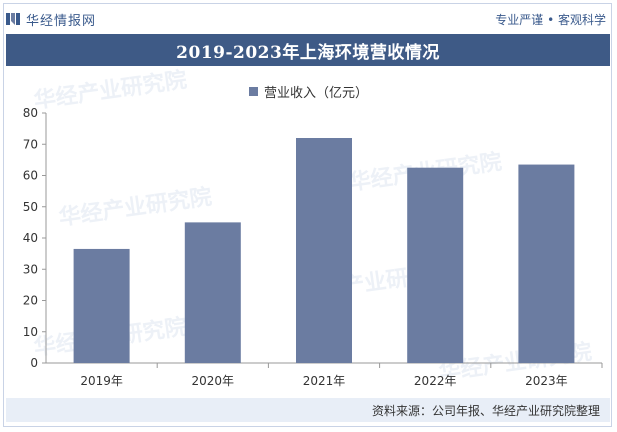  I want to click on top-bar: 华经情报网 专业严谨 • 客观科学, so click(308, 19).